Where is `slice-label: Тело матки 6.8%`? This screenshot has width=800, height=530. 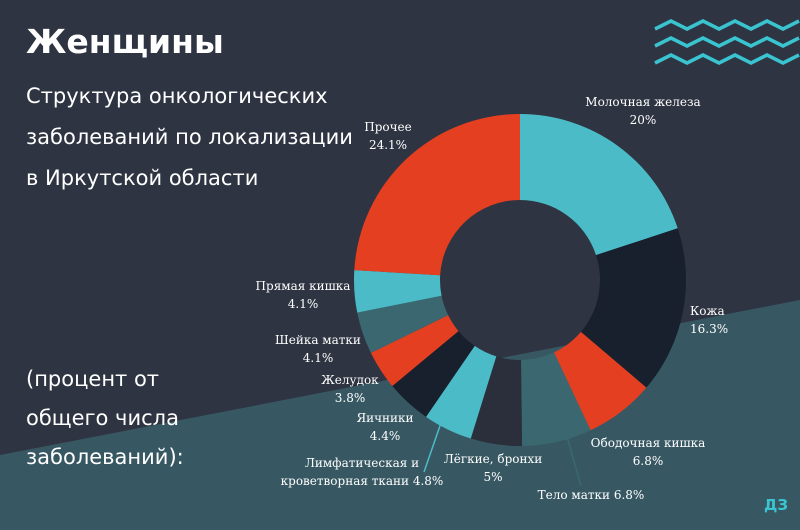
slice-label: Тело матки 6.8% is located at coordinates (591, 495).